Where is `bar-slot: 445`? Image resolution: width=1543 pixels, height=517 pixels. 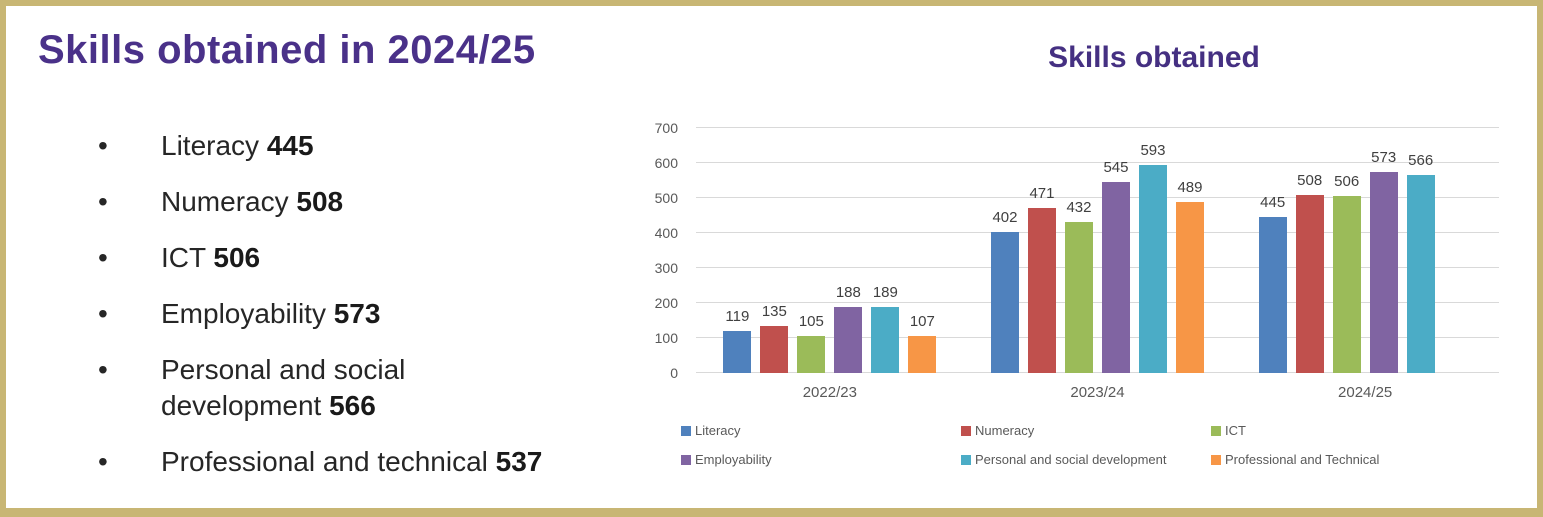 bar-slot: 445 is located at coordinates (1272, 250).